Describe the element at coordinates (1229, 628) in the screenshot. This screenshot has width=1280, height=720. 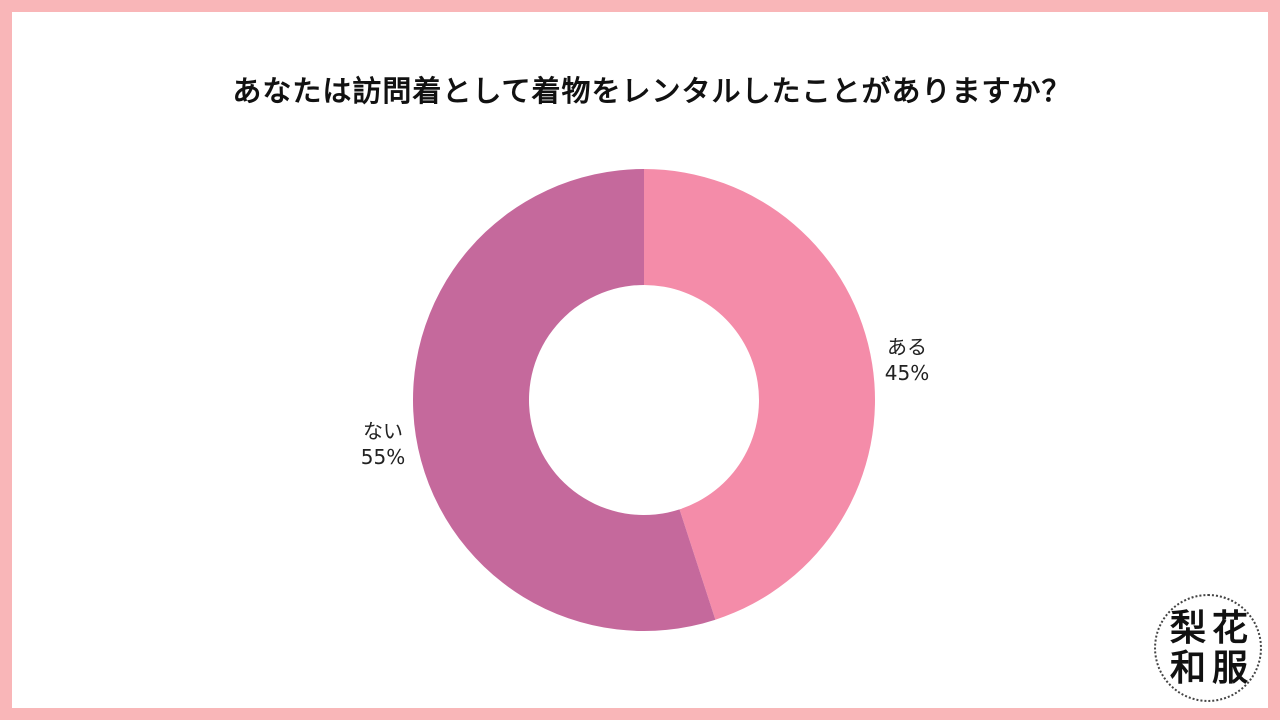
I see `logo-char-2: 花` at that location.